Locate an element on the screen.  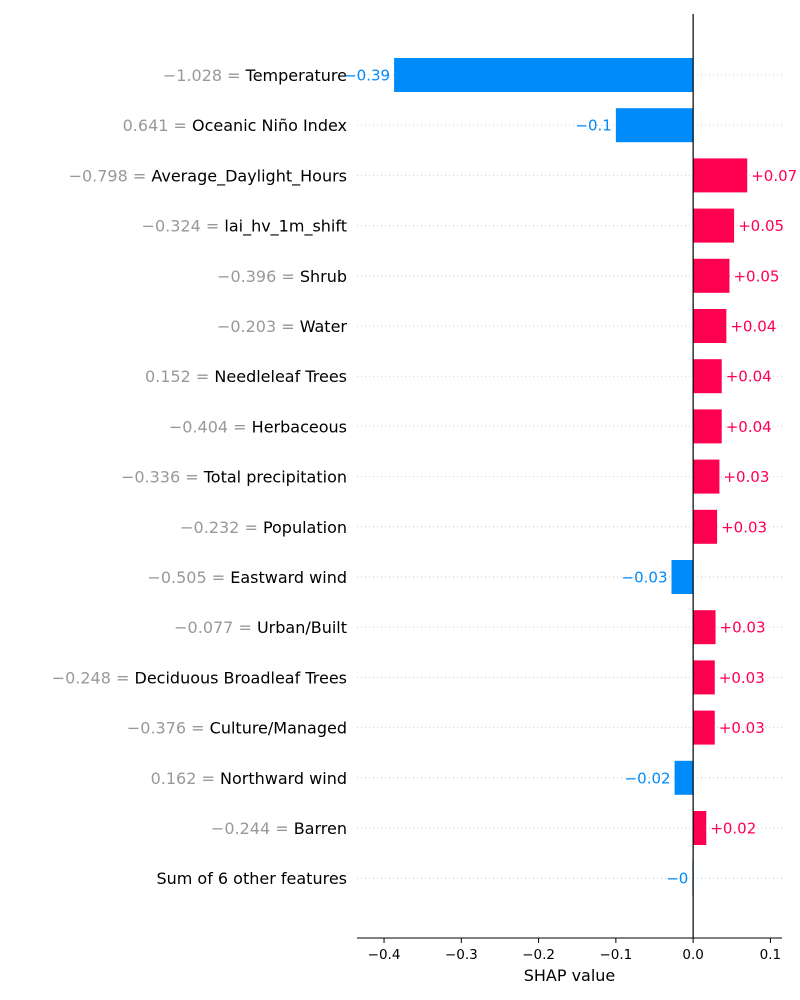
feature-value: −0.244 = is located at coordinates (252, 828).